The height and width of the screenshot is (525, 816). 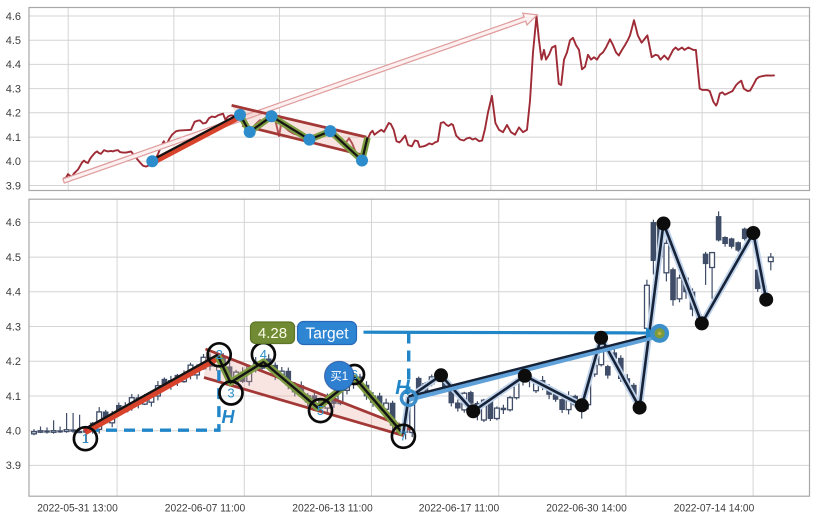 I want to click on svg-text: 6, so click(x=354, y=374).